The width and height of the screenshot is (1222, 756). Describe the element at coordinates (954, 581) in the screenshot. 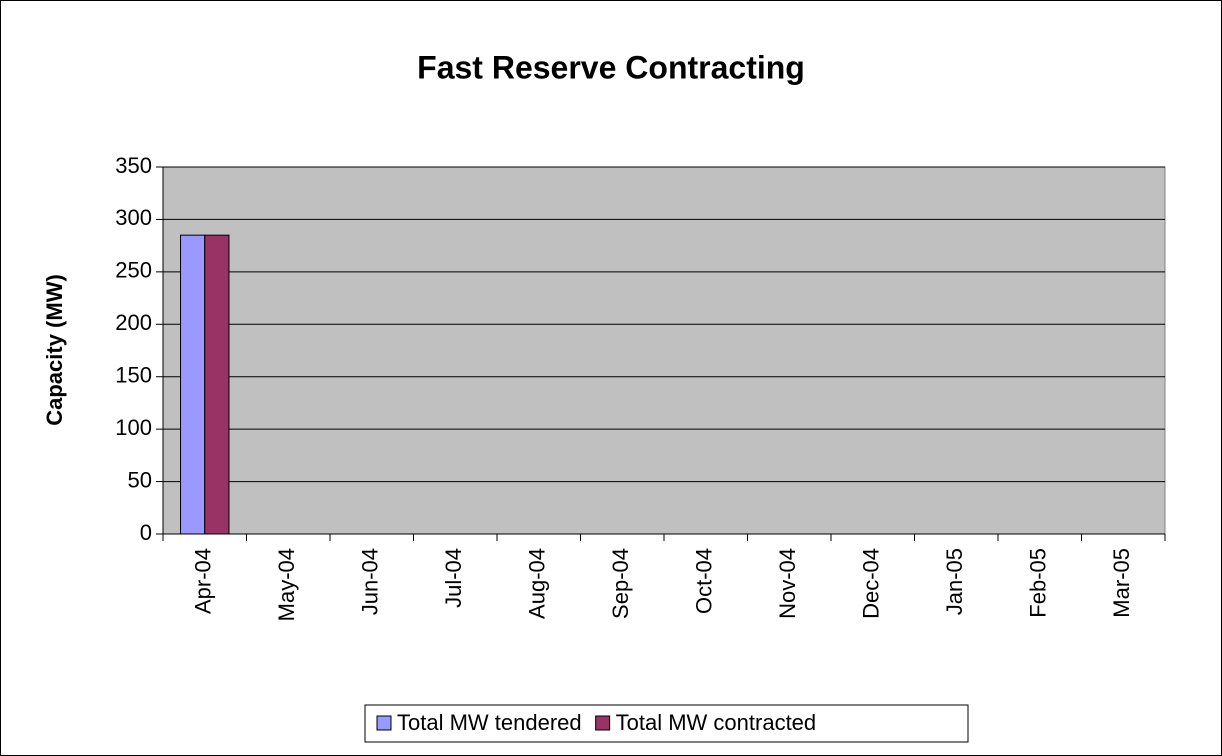

I see `x-tick-label: Jan-05` at that location.